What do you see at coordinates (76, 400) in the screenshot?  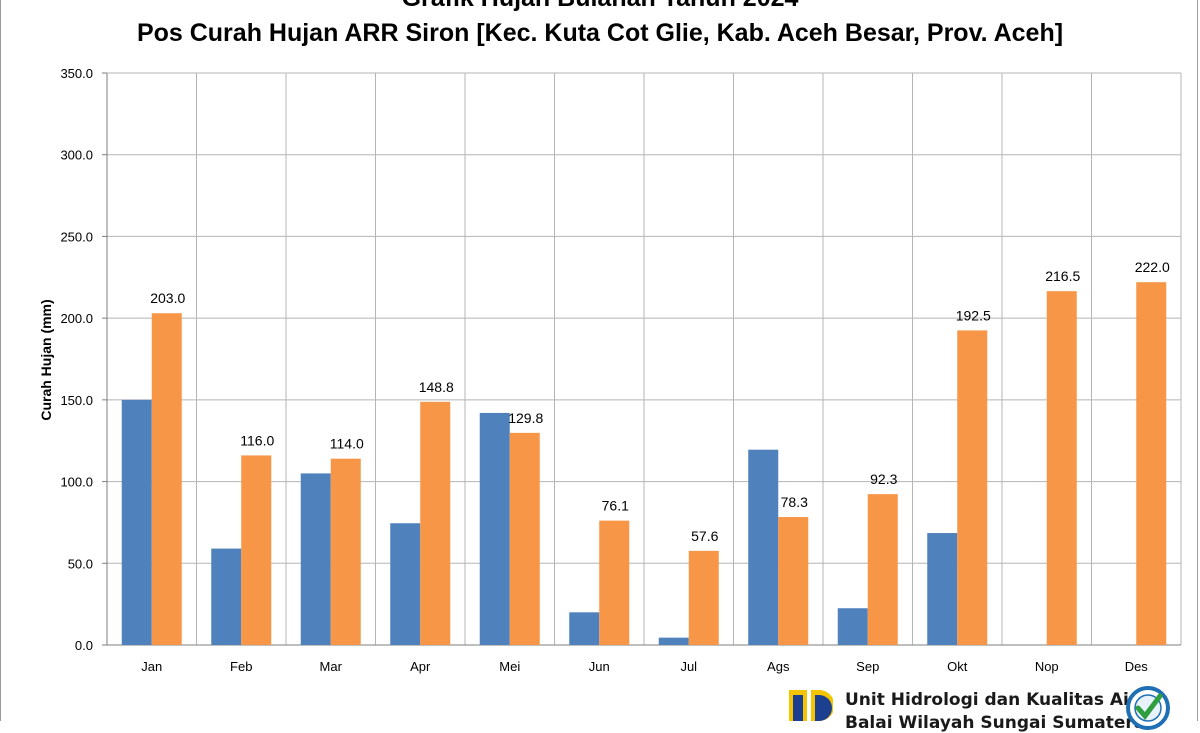 I see `y-tick-label: 150.0` at bounding box center [76, 400].